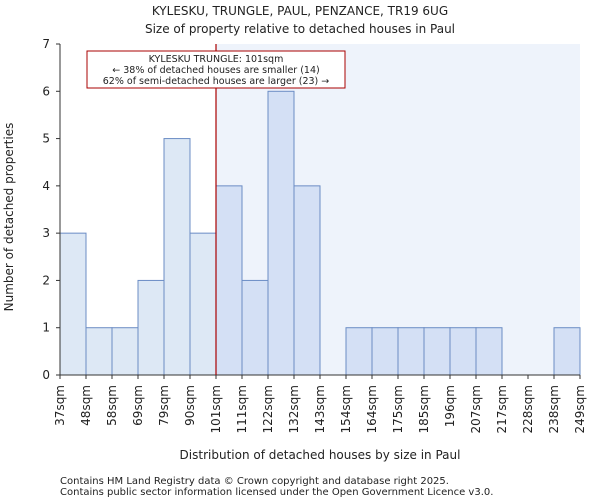 The image size is (600, 500). What do you see at coordinates (489, 351) in the screenshot?
I see `bar-207sqm` at bounding box center [489, 351].